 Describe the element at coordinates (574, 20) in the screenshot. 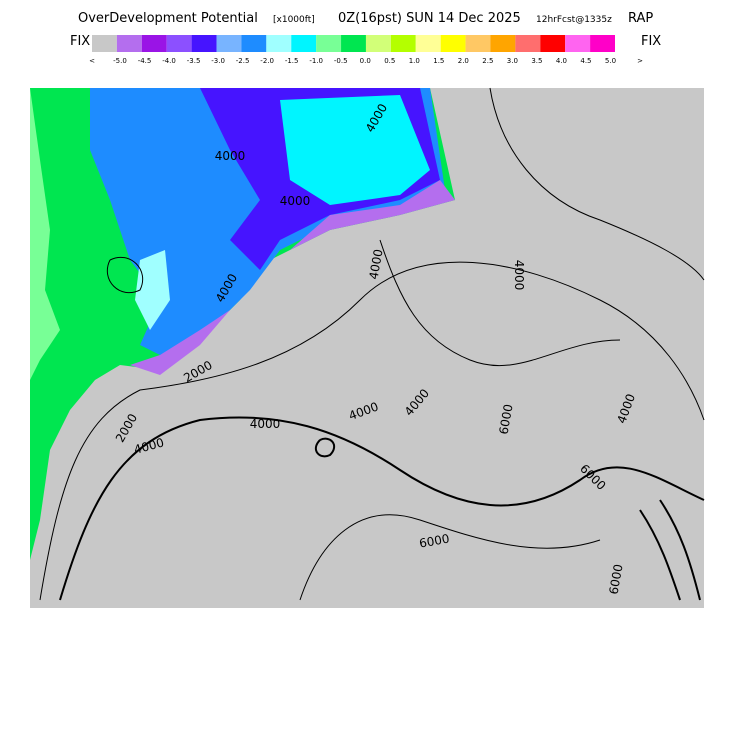

I see `forecast: 12hrFcst@1335z` at that location.